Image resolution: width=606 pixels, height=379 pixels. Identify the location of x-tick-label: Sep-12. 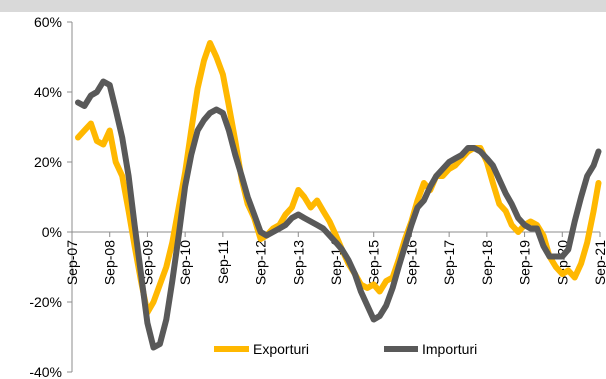
(261, 262).